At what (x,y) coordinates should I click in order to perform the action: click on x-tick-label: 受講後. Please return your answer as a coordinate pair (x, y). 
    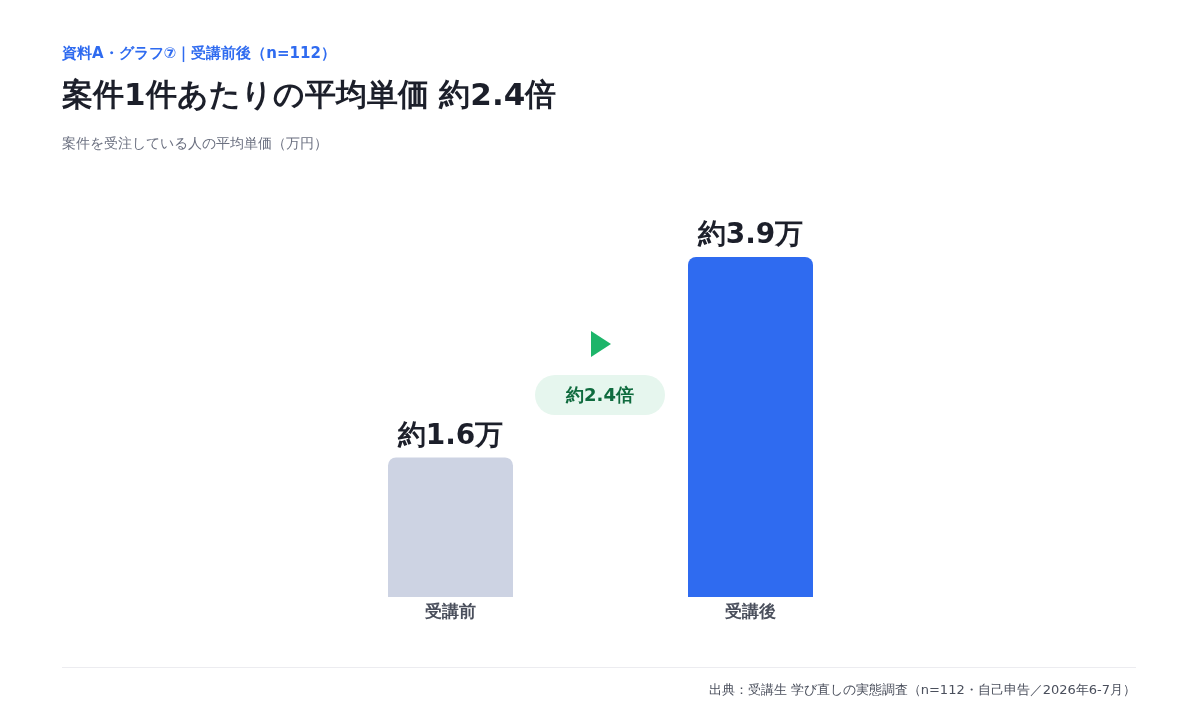
    Looking at the image, I should click on (750, 611).